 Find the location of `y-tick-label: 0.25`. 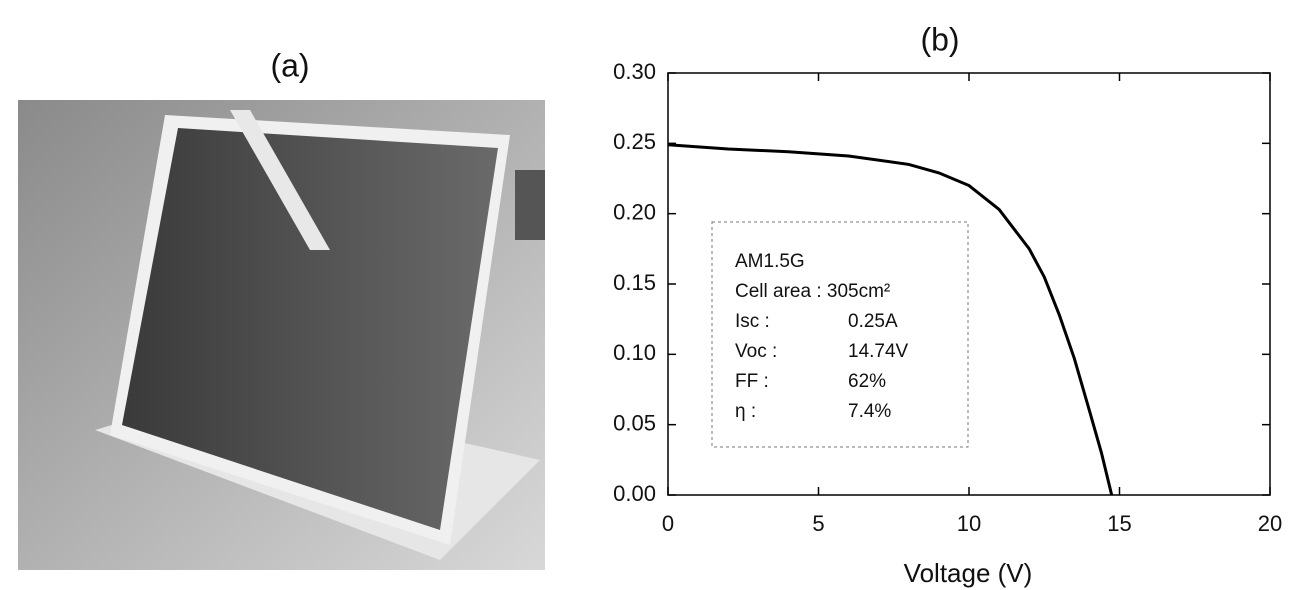

y-tick-label: 0.25 is located at coordinates (634, 141).